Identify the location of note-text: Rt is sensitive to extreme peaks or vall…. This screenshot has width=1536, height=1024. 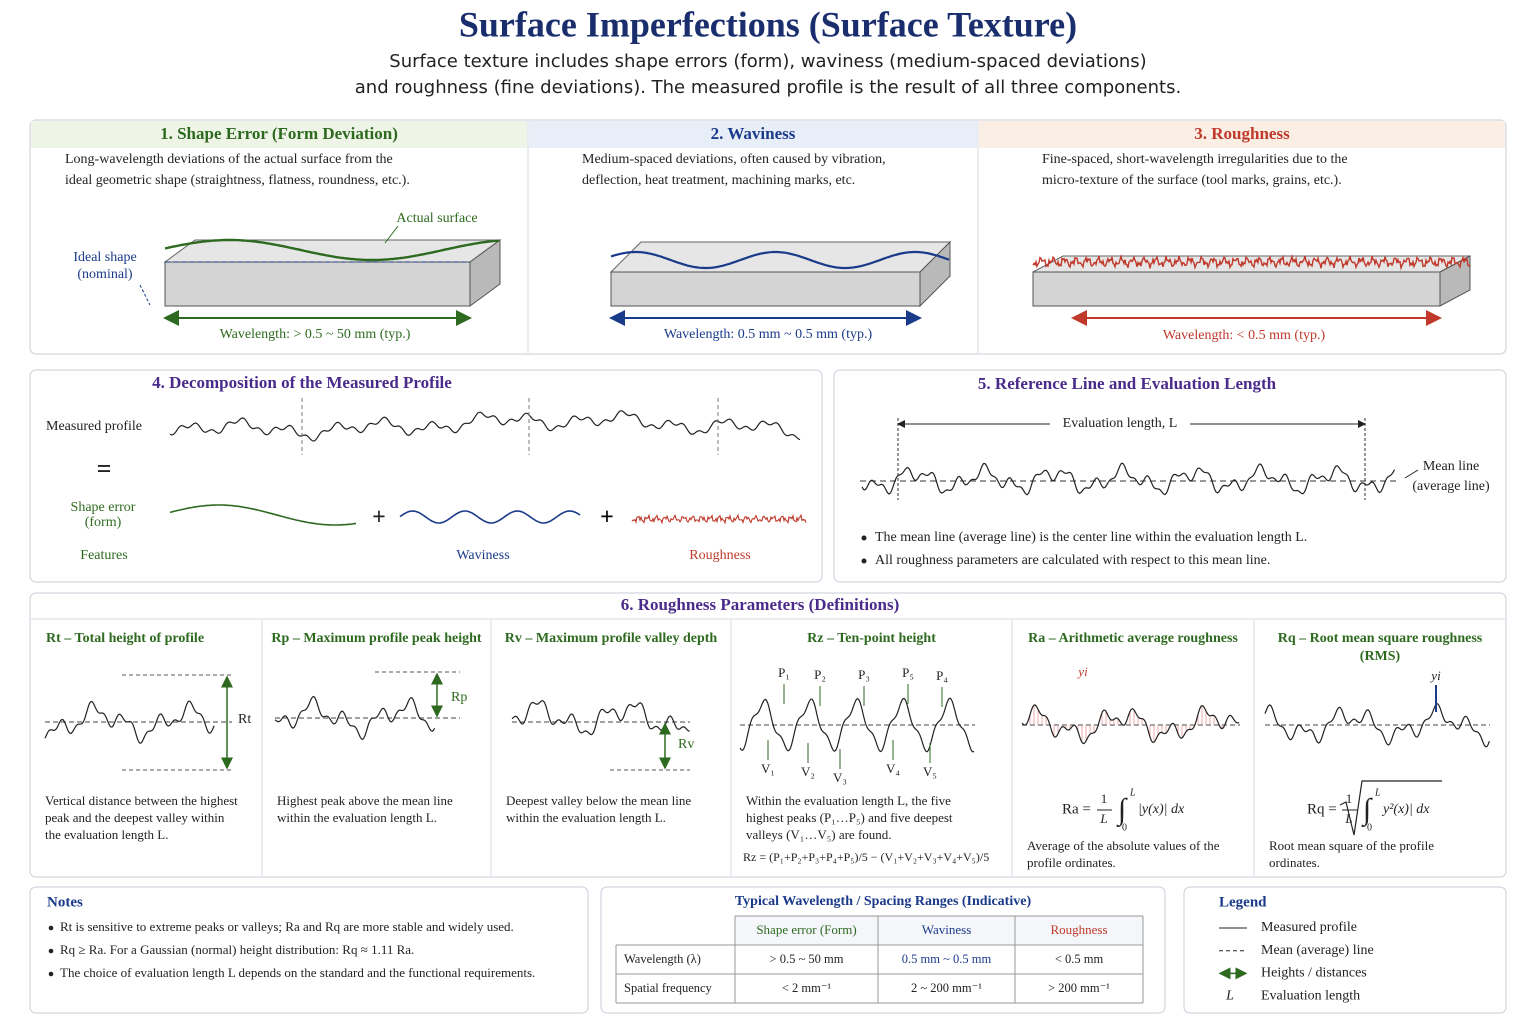
(287, 926).